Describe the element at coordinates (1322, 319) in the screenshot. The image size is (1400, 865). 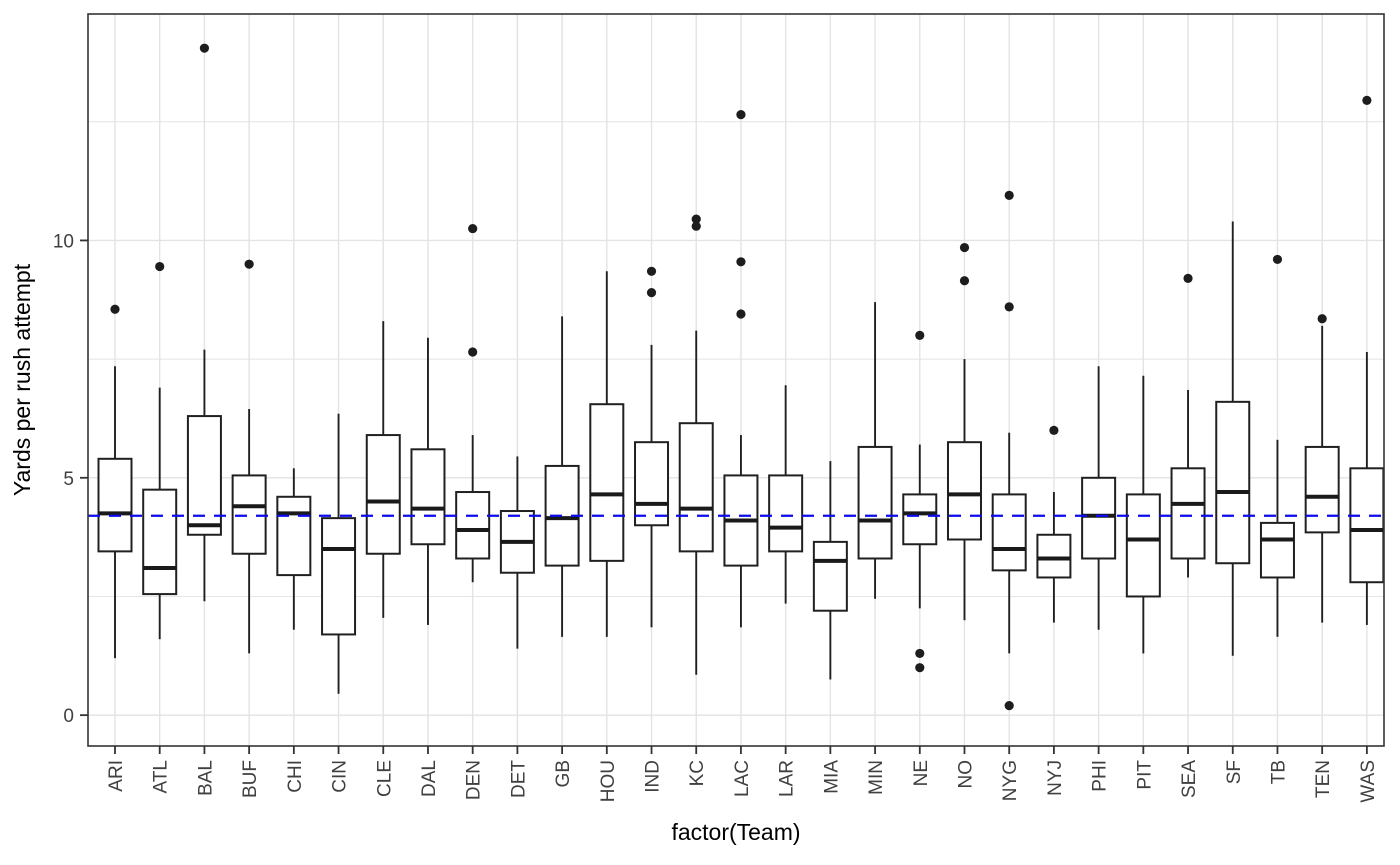
I see `outlier-dot-TEN` at that location.